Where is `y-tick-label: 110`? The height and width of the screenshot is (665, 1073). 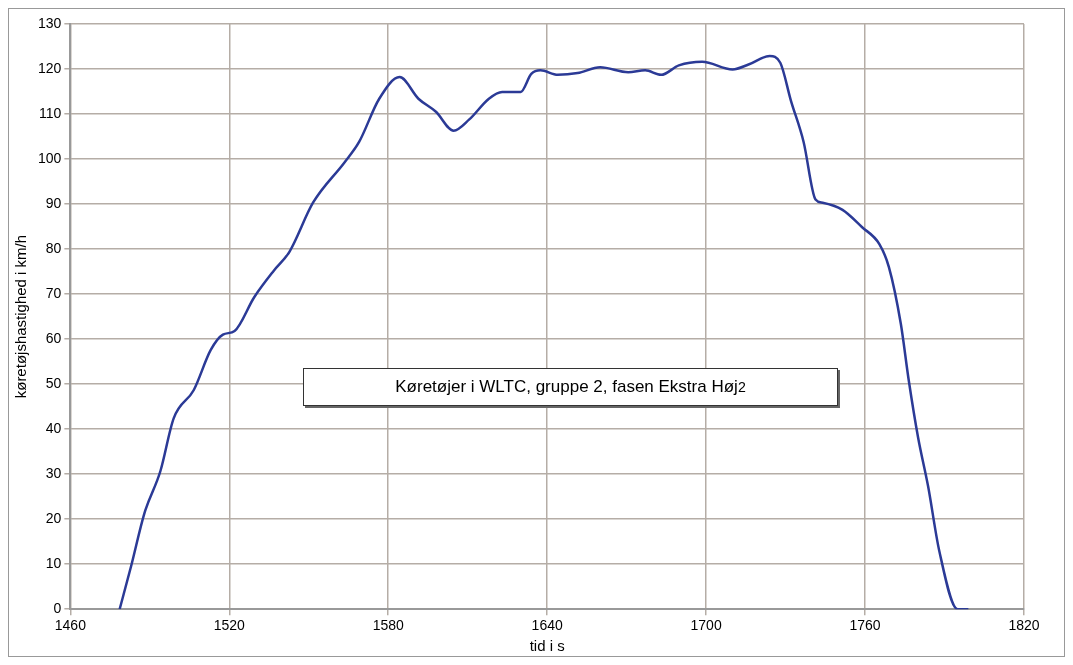
y-tick-label: 110 is located at coordinates (50, 112).